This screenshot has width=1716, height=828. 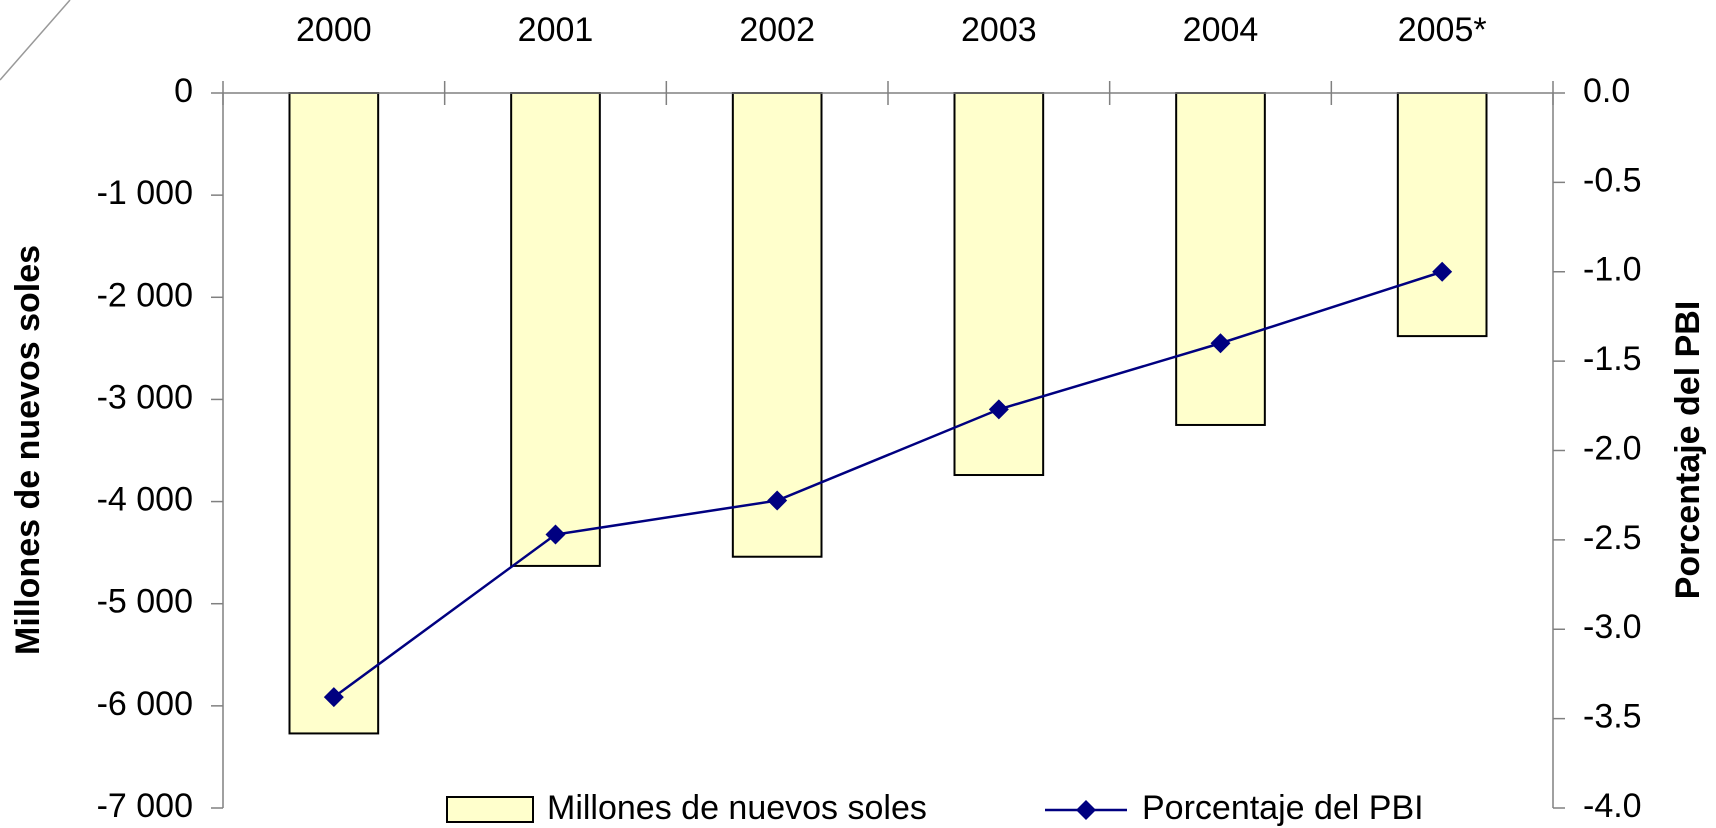 What do you see at coordinates (1612, 717) in the screenshot?
I see `y2-tick-label: -3.5` at bounding box center [1612, 717].